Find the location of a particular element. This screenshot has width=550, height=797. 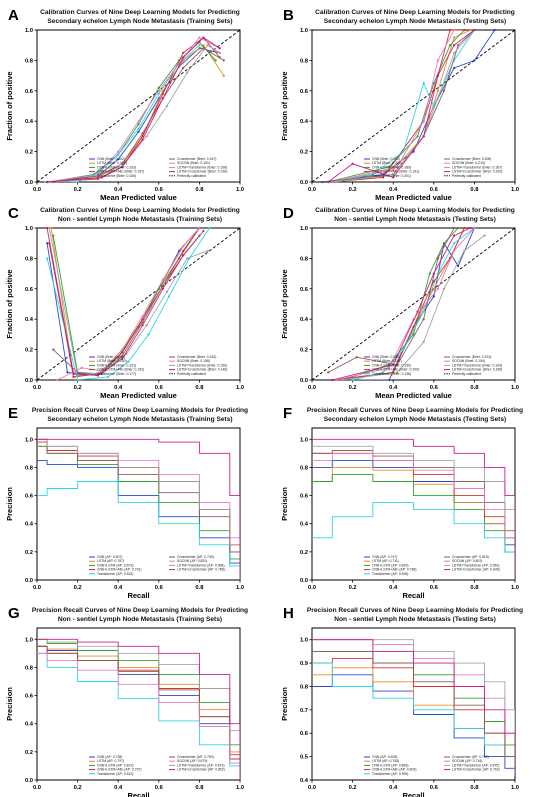

legend-entry: Transformer (AP: 0.532) is located at coordinates (115, 574).